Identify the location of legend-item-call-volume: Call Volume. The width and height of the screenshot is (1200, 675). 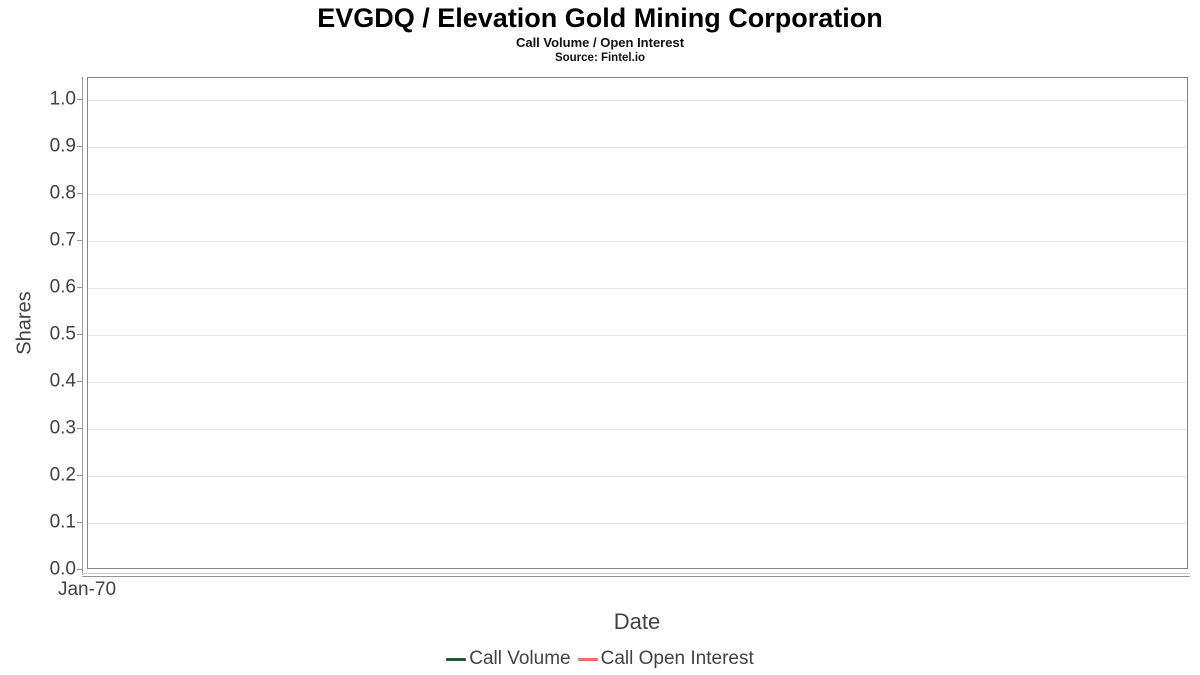
(508, 659).